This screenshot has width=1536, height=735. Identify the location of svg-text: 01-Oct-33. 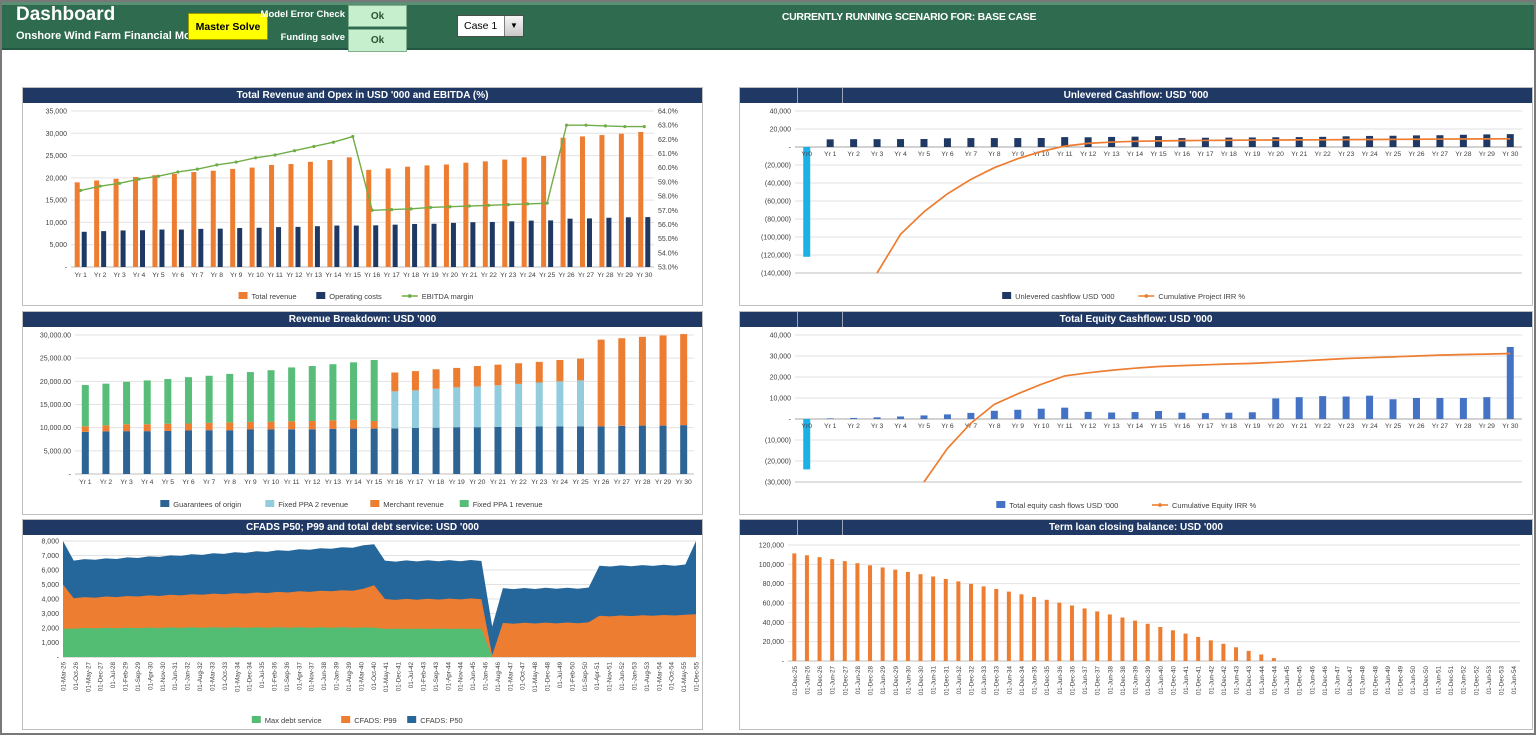
(225, 676).